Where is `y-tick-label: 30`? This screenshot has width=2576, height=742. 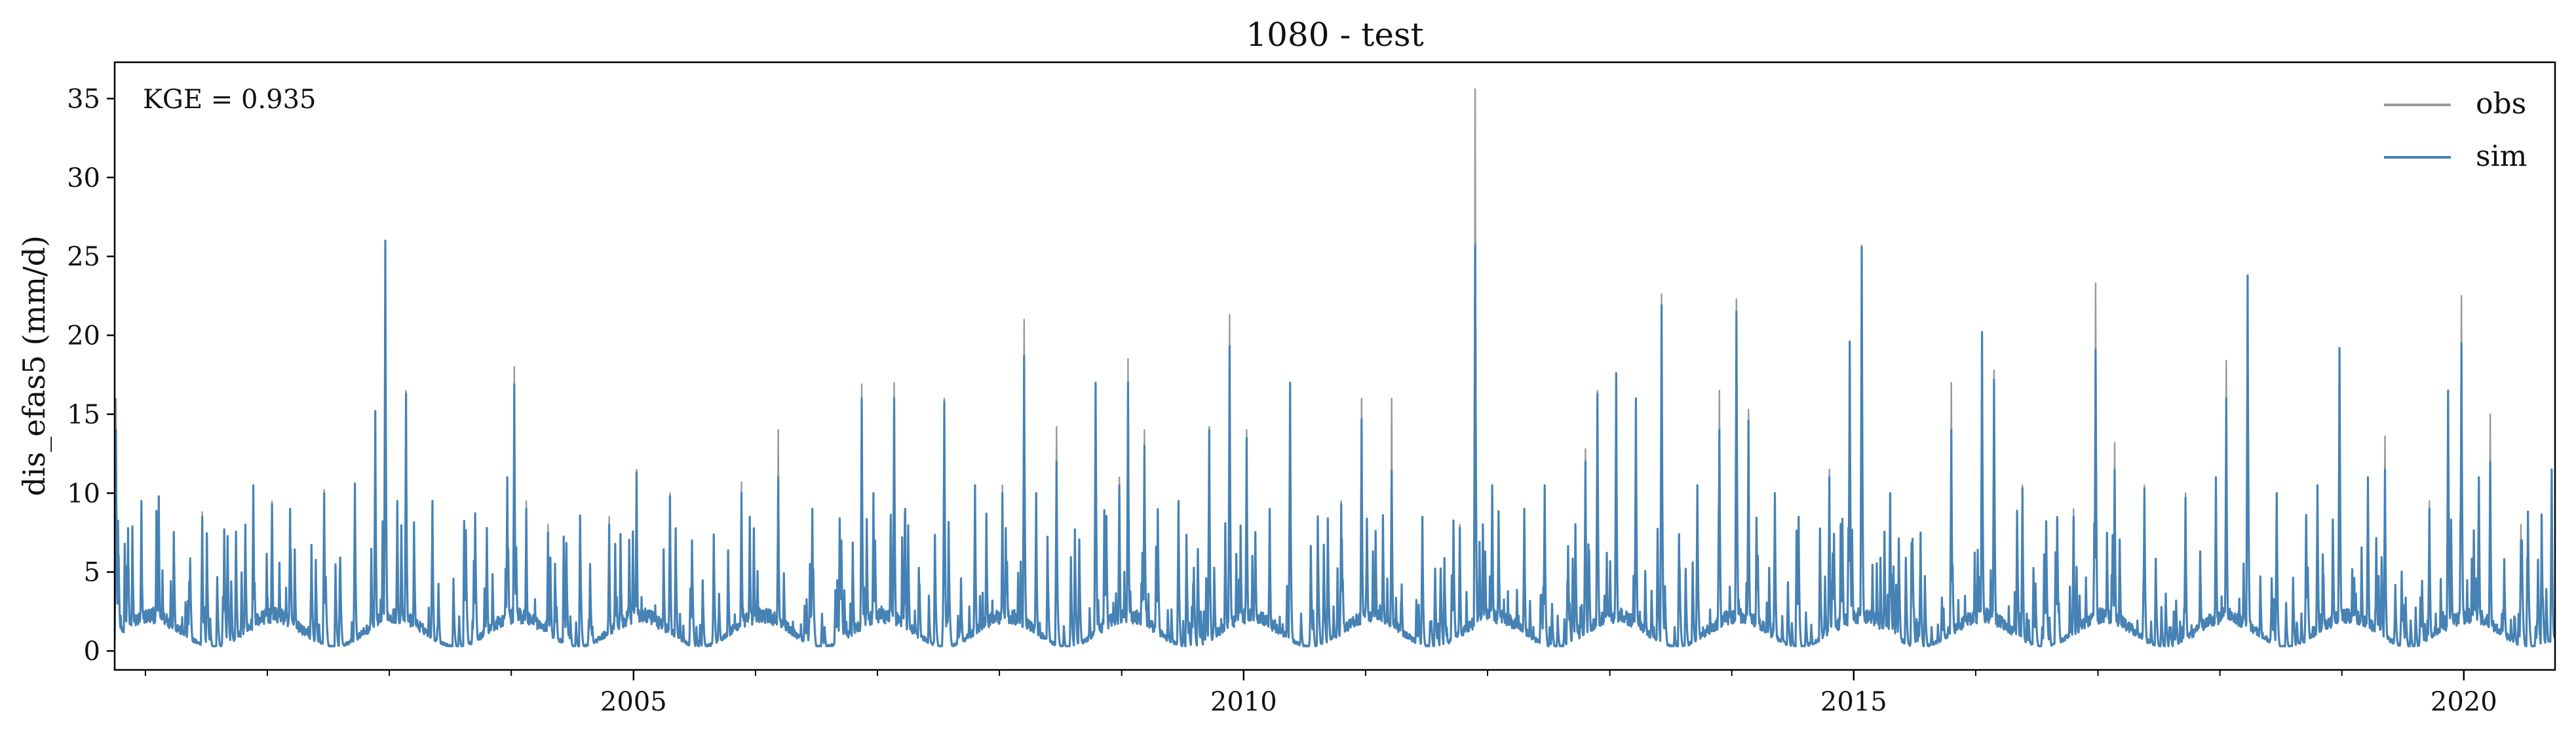 y-tick-label: 30 is located at coordinates (83, 178).